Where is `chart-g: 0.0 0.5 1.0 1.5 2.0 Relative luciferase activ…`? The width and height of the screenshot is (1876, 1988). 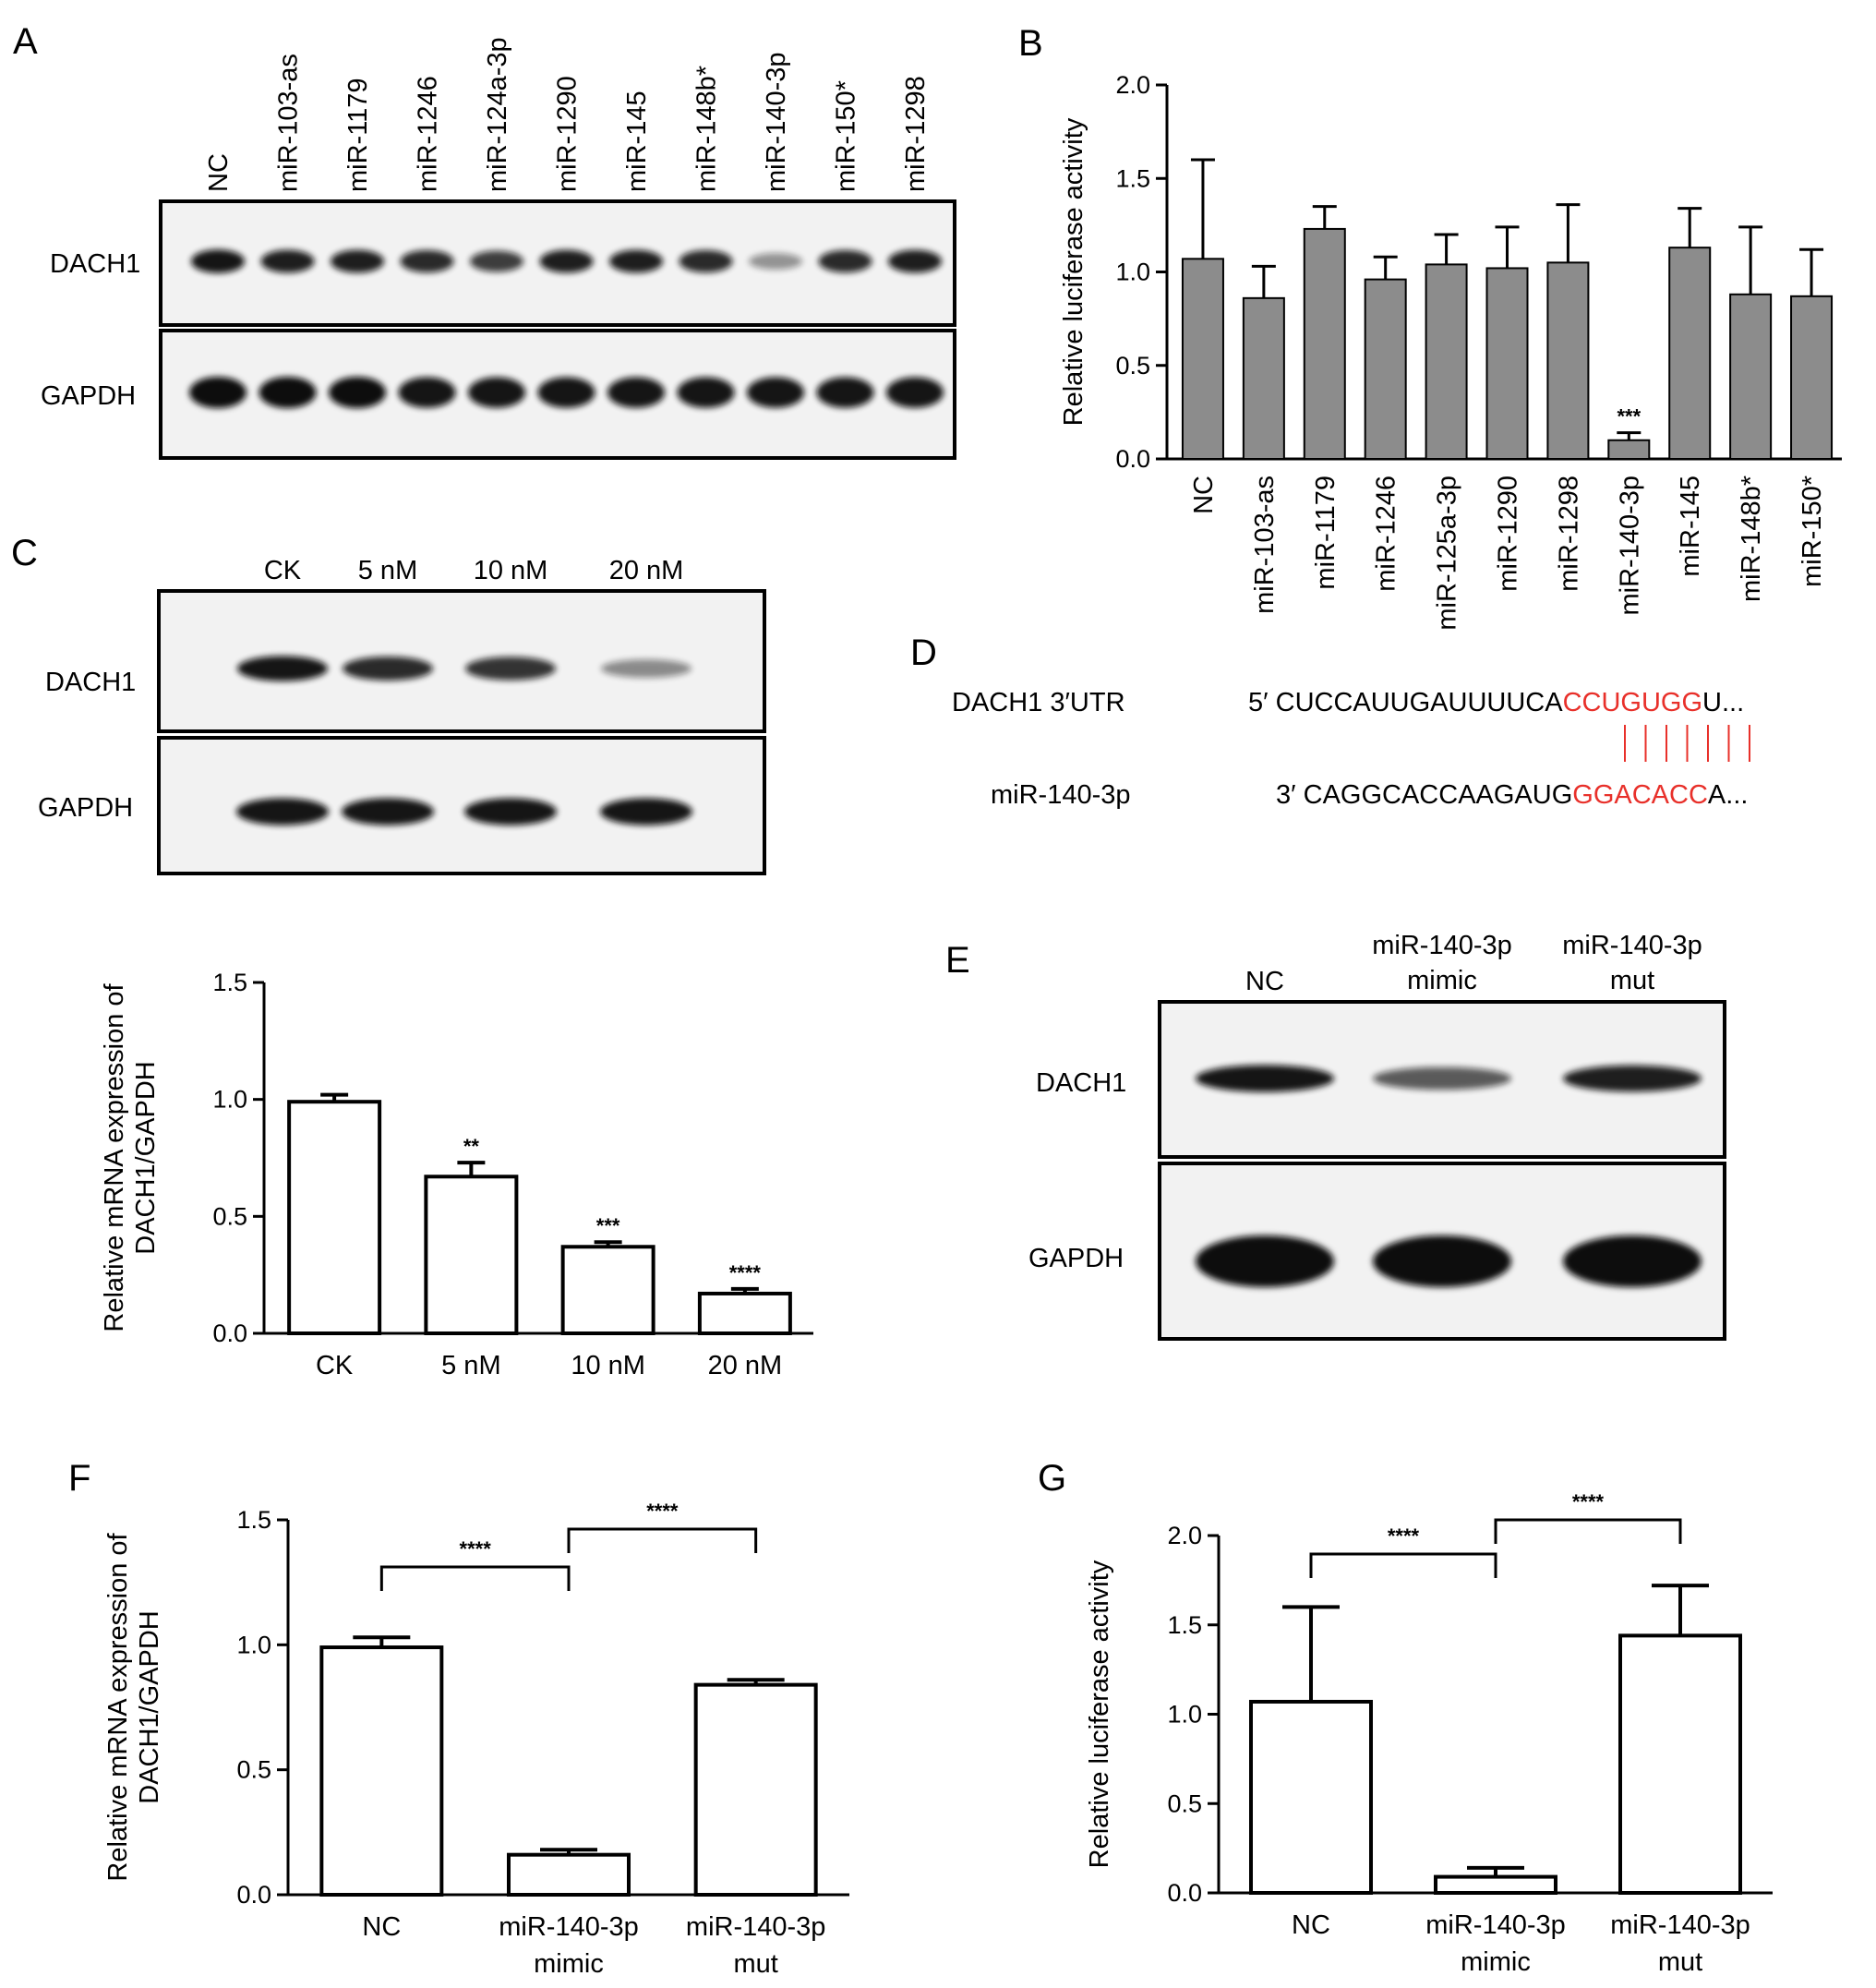 chart-g: 0.0 0.5 1.0 1.5 2.0 Relative luciferase activ… is located at coordinates (1429, 1733).